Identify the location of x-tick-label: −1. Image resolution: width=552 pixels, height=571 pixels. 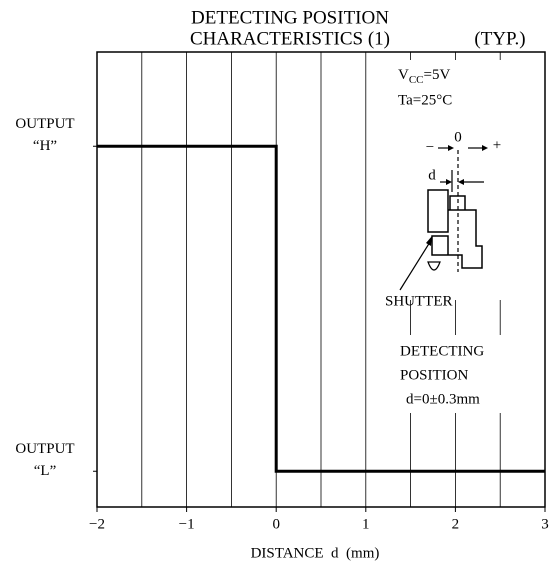
(187, 524).